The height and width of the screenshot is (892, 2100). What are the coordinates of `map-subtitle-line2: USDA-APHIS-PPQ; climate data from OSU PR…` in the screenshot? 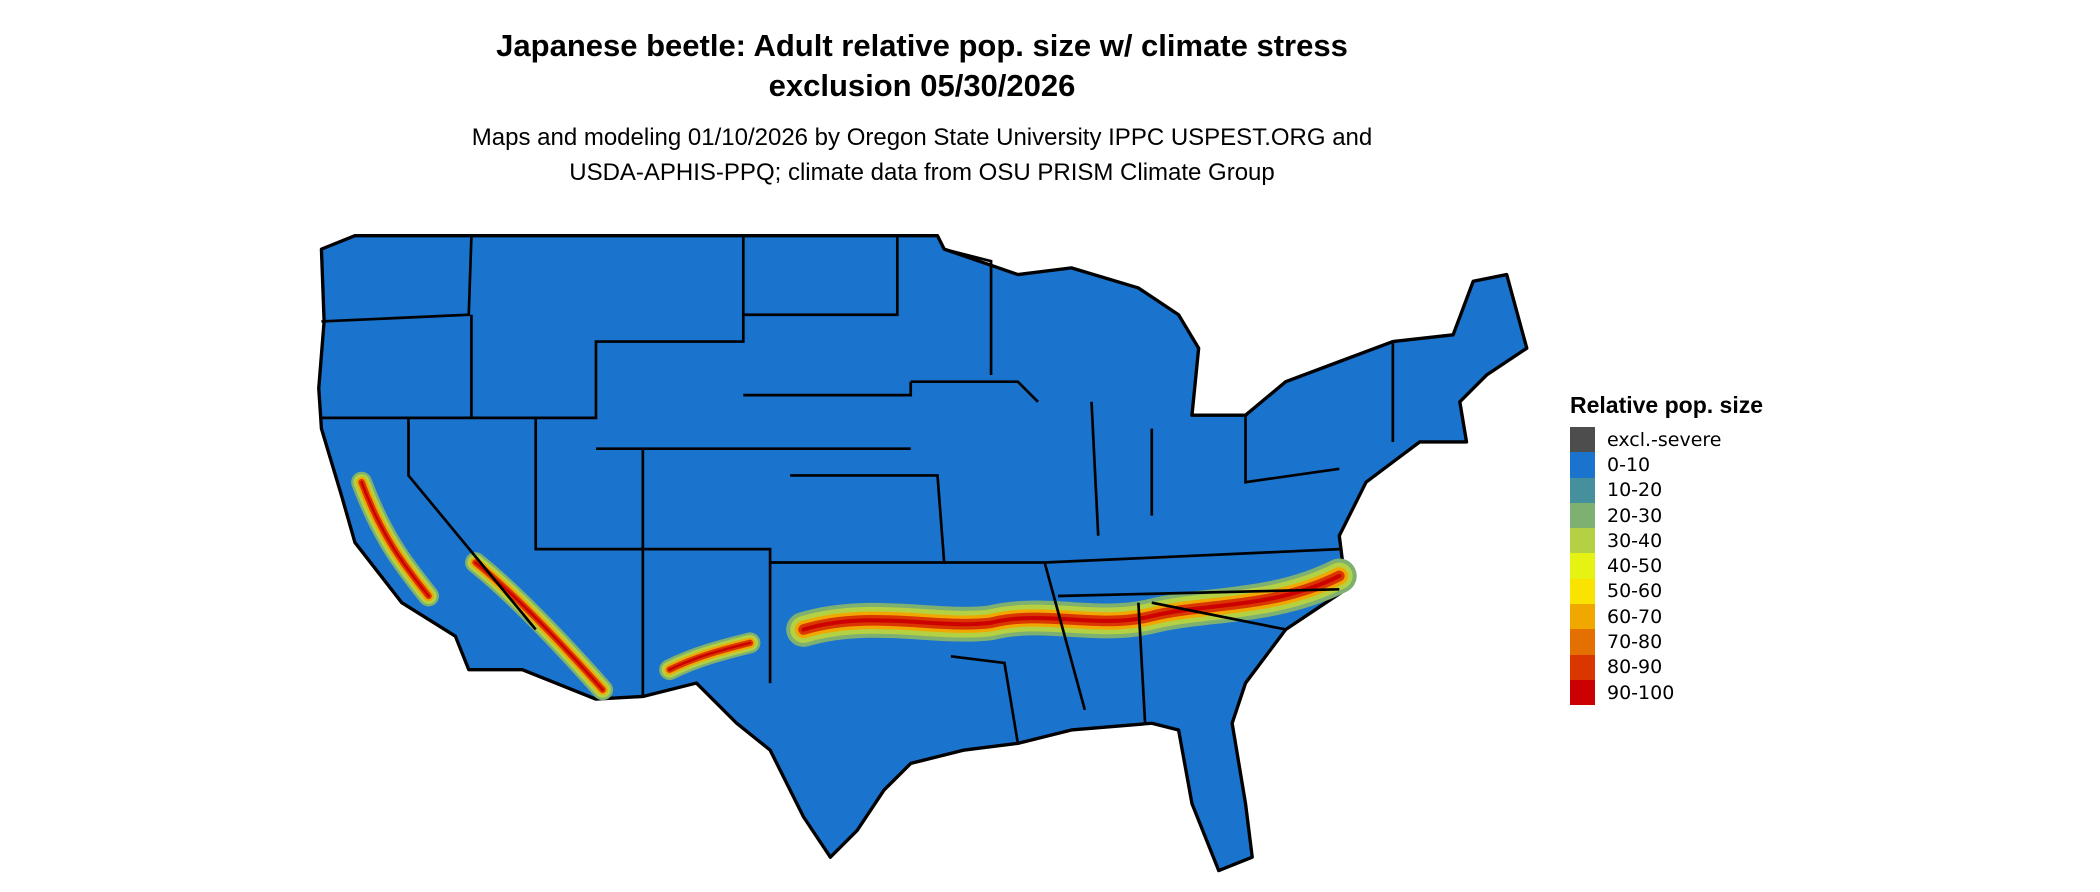 It's located at (922, 172).